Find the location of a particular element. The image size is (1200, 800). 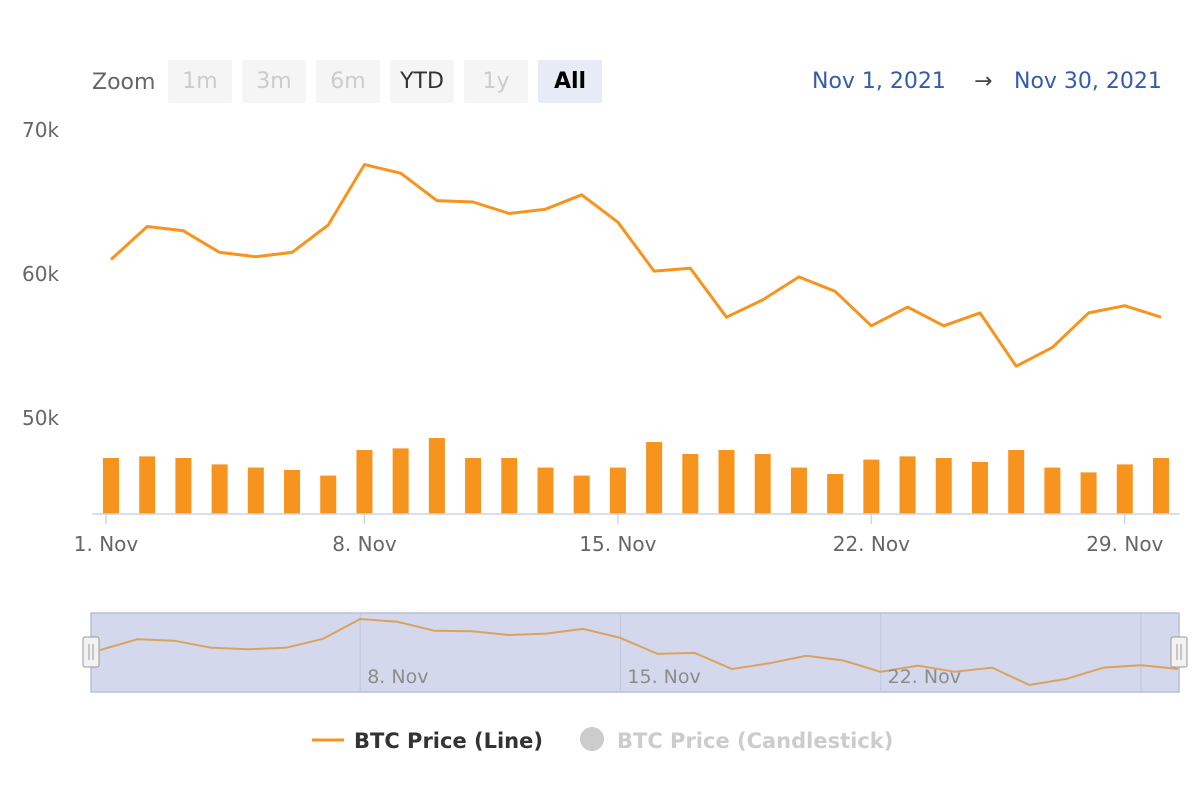

zoom-button-6m: 6m is located at coordinates (348, 81).